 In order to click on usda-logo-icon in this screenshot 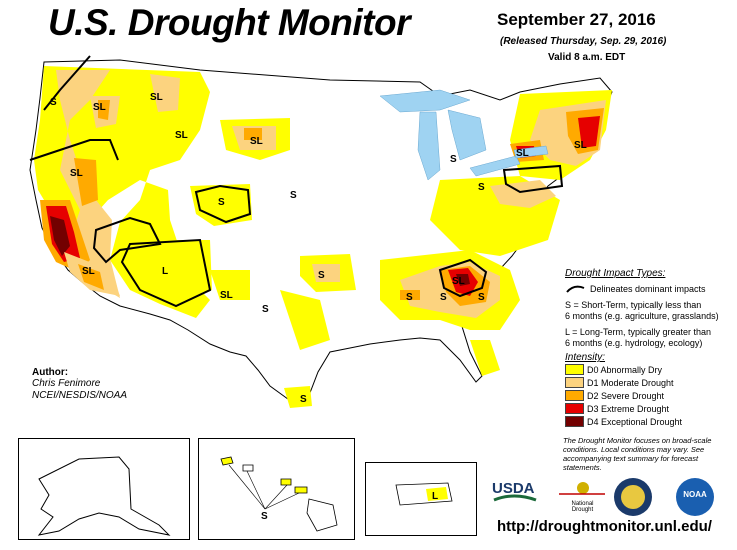, I will do `click(515, 498)`.